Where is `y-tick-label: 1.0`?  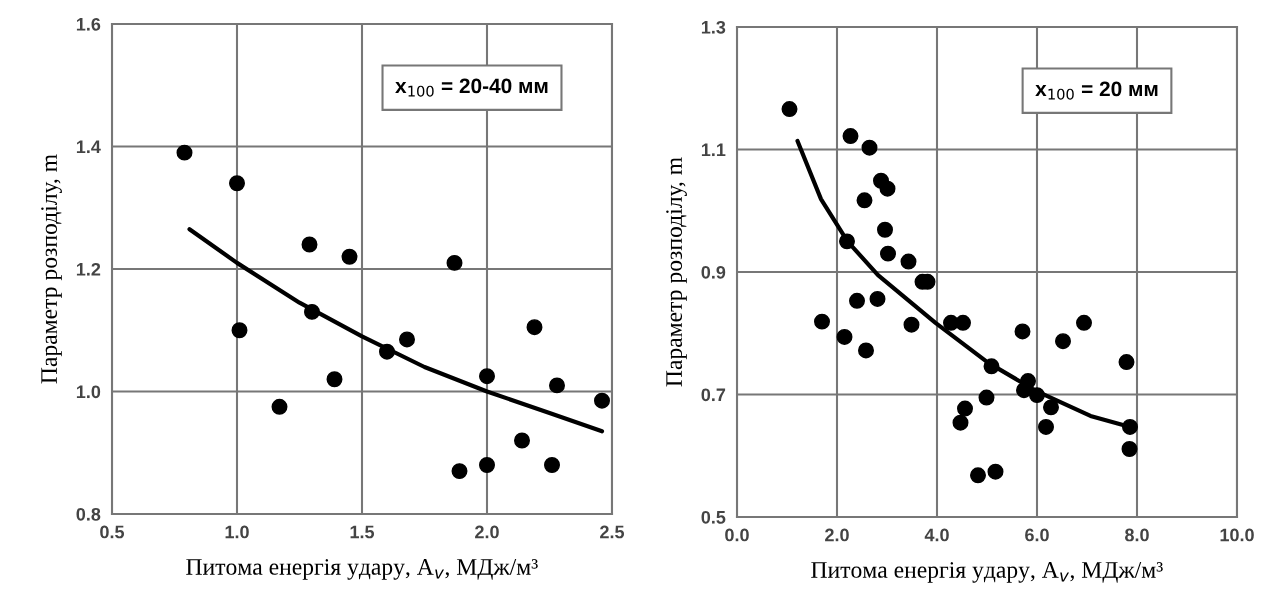 y-tick-label: 1.0 is located at coordinates (88, 392).